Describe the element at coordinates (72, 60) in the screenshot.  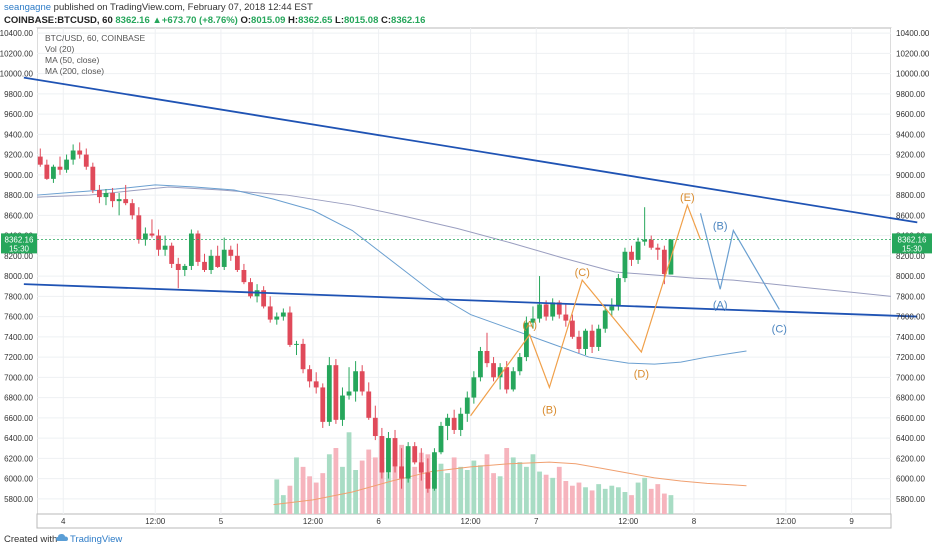
I see `legend-ma50: MA (50, close)` at that location.